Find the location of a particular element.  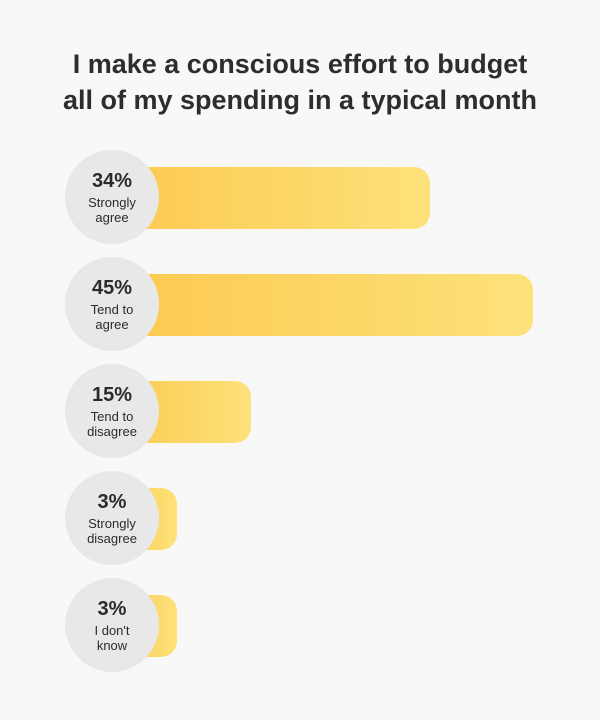

value-circle: 15% Tend to disagree is located at coordinates (112, 411).